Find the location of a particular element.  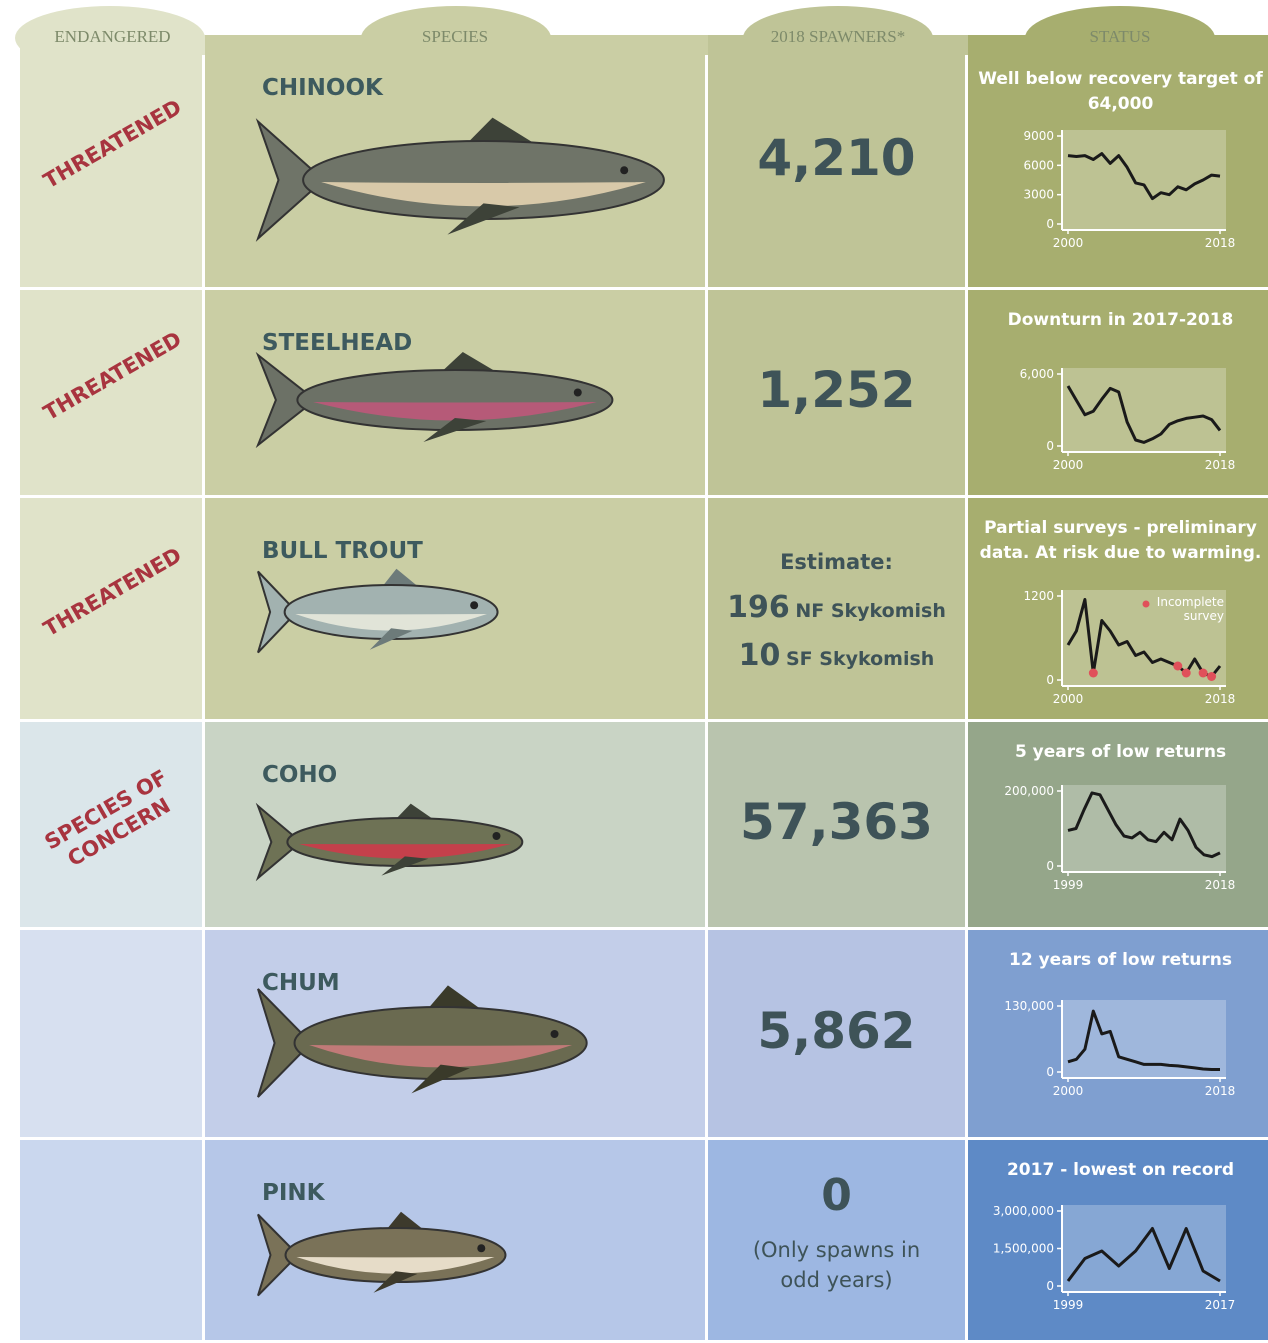

estimate-place: SF Skykomish is located at coordinates (860, 659).